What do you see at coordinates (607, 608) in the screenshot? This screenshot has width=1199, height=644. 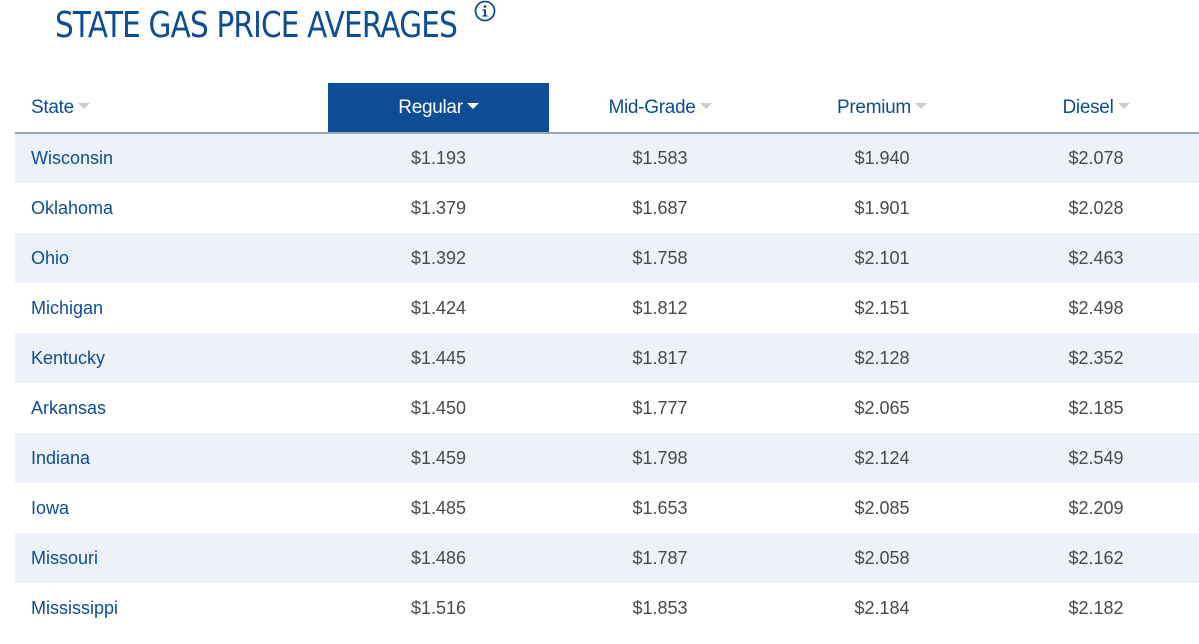 I see `table-row: Mississippi $1.516 $1.853 $2.184 $2.182` at bounding box center [607, 608].